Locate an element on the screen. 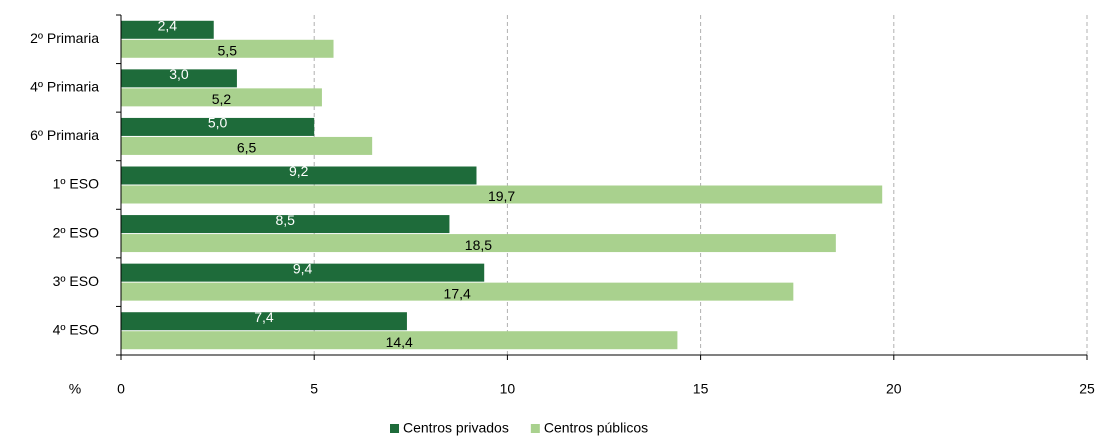 Image resolution: width=1096 pixels, height=436 pixels. value-label: 7,4 is located at coordinates (264, 317).